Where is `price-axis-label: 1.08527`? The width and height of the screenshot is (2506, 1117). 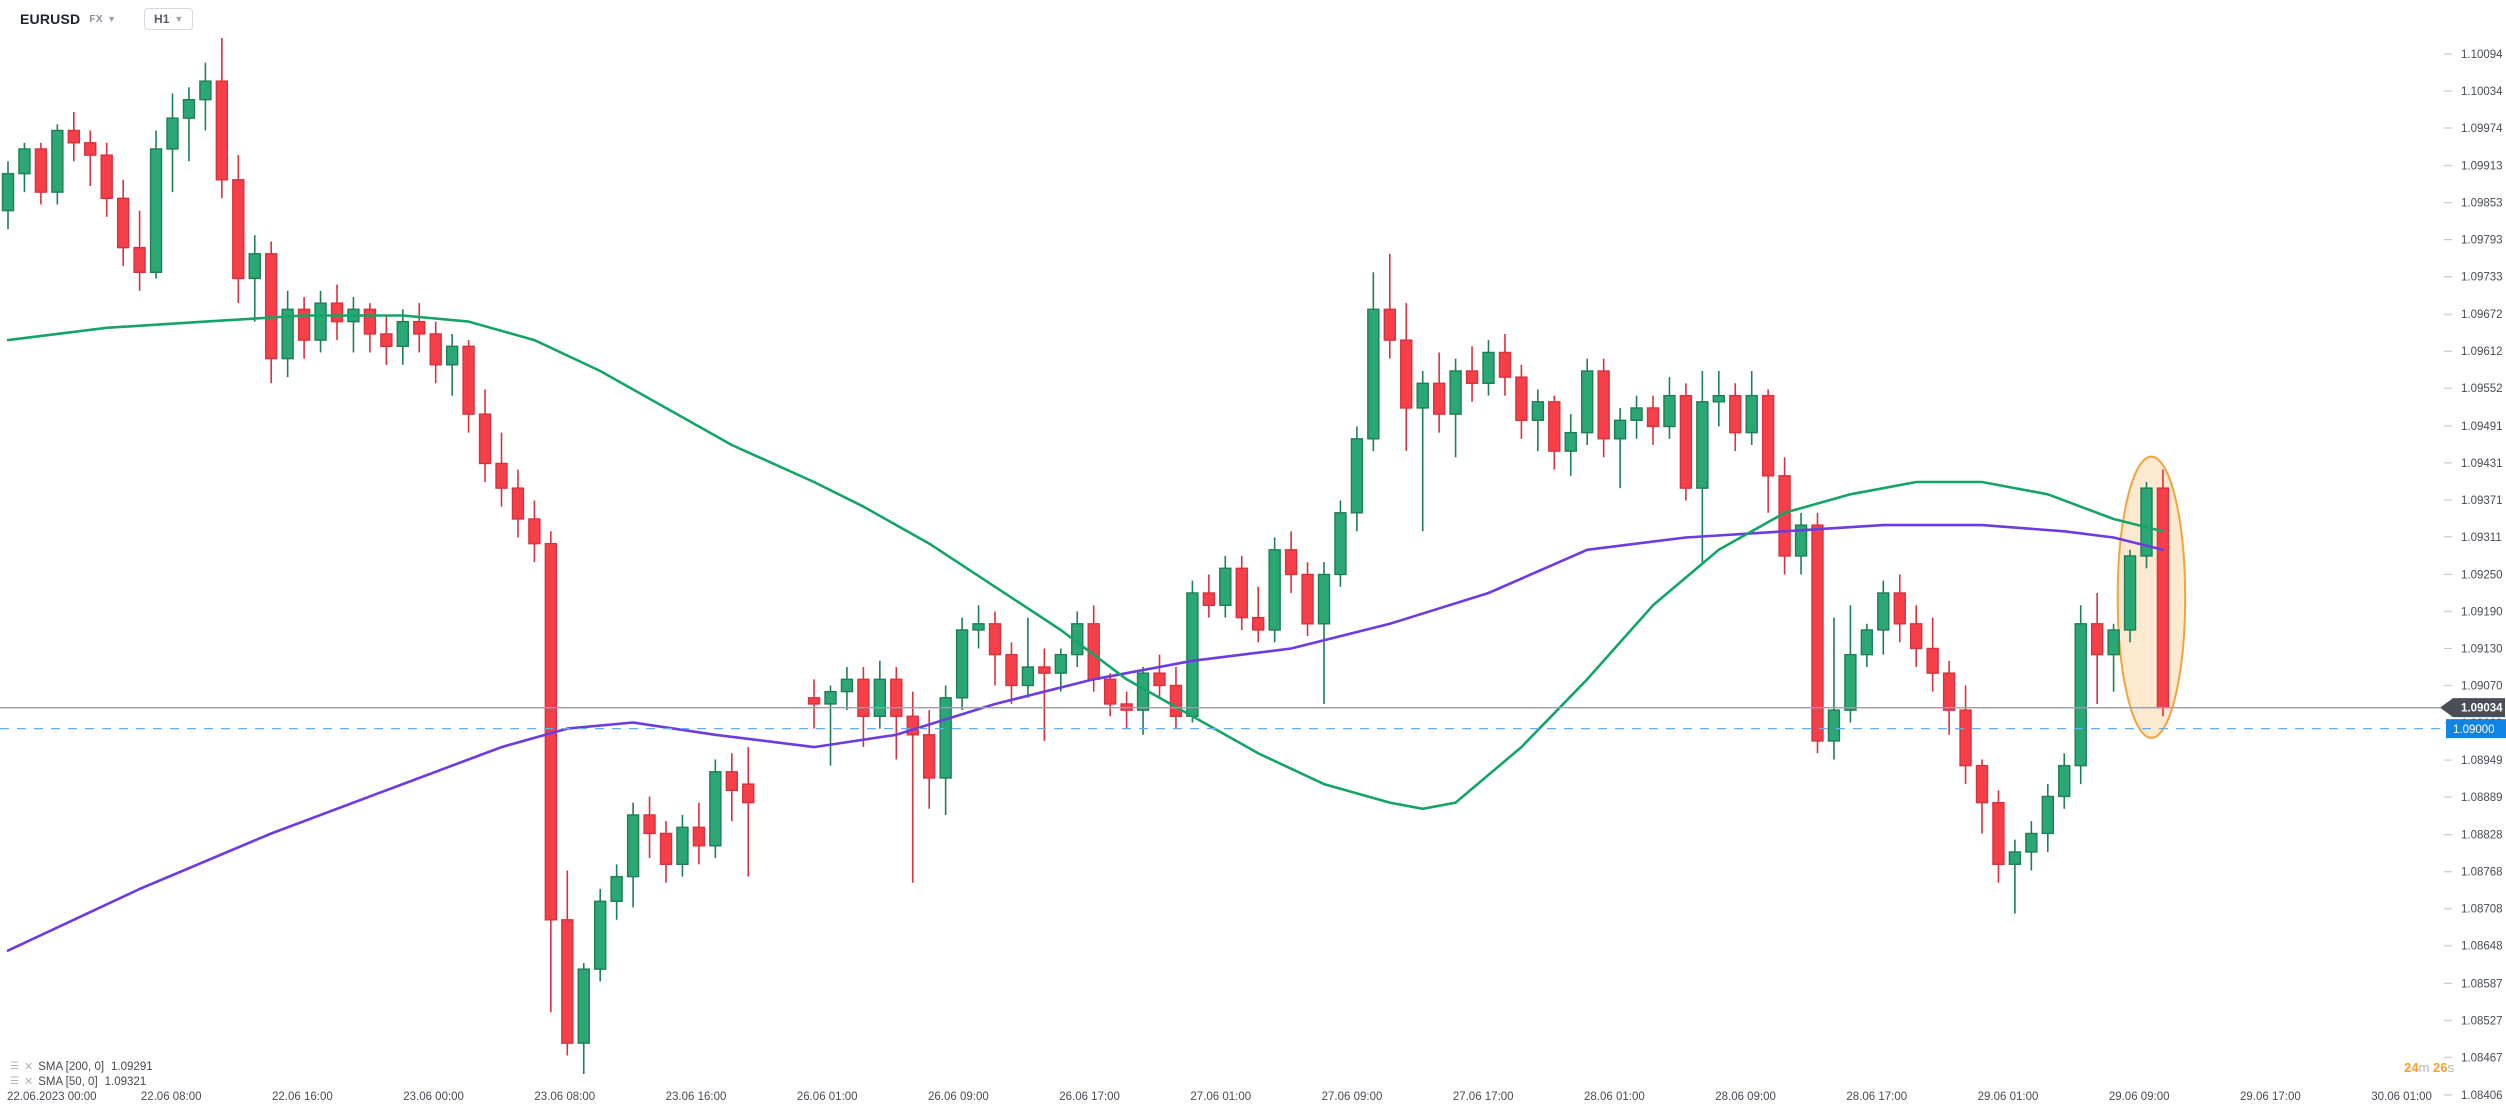 price-axis-label: 1.08527 is located at coordinates (2482, 1021).